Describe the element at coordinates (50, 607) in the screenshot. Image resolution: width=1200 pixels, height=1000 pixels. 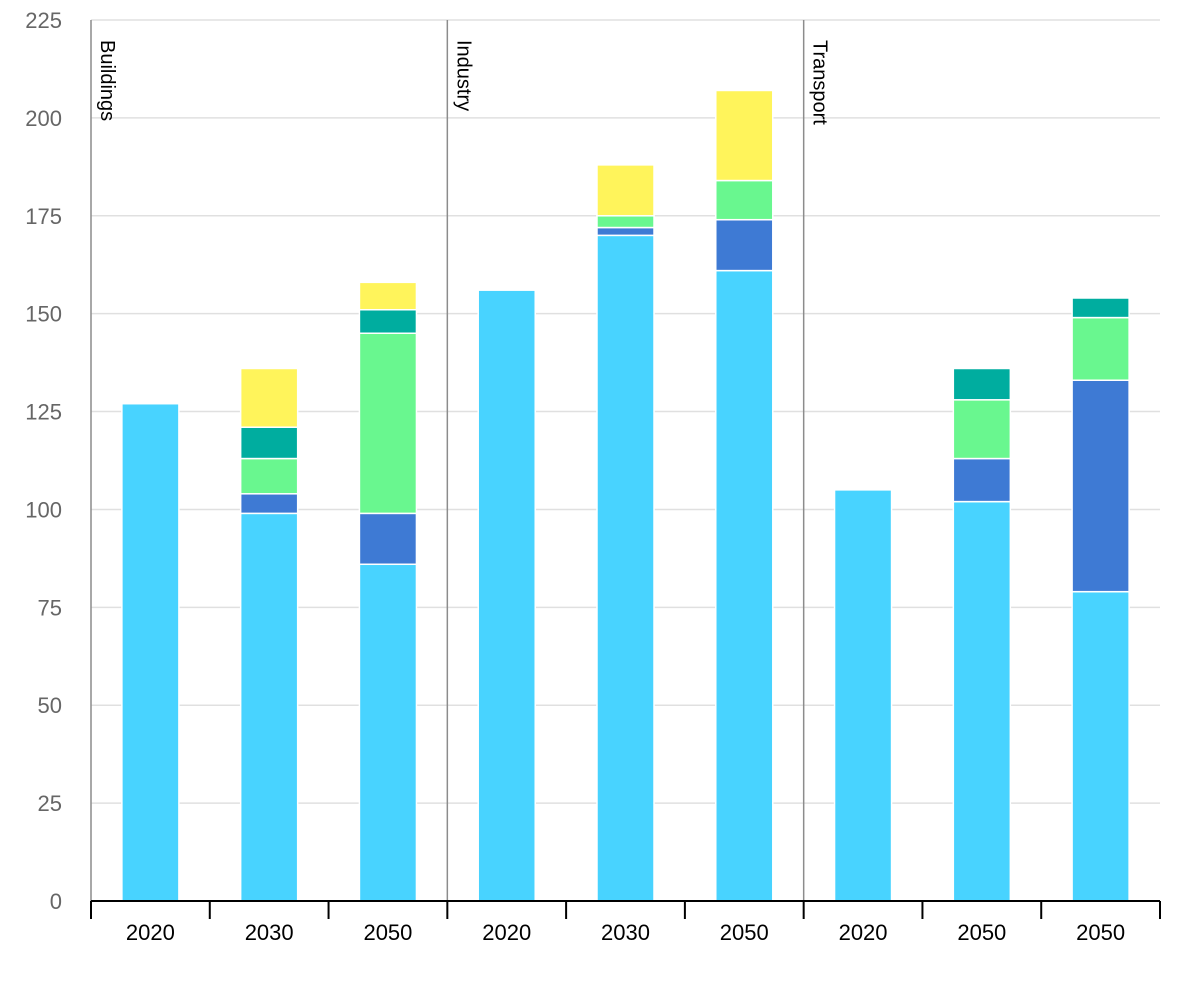
I see `y-tick-label: 75` at that location.